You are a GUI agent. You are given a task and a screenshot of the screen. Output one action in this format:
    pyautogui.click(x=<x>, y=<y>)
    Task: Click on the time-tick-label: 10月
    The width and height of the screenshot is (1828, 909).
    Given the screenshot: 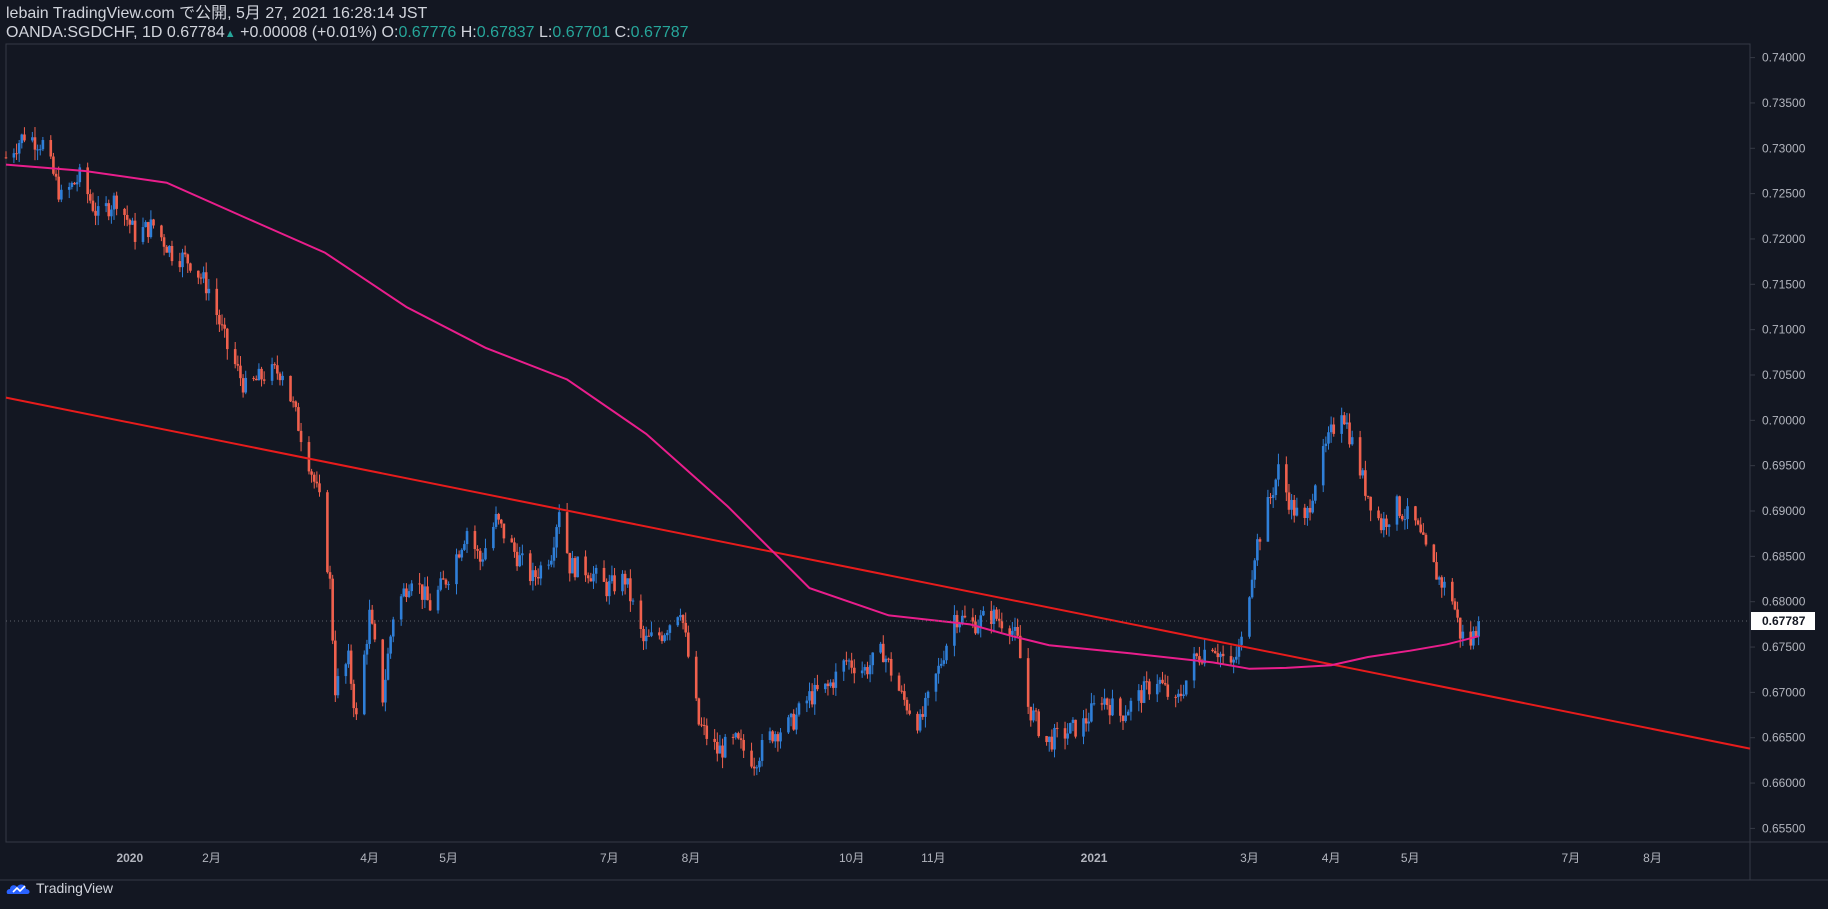 What is the action you would take?
    pyautogui.click(x=851, y=858)
    